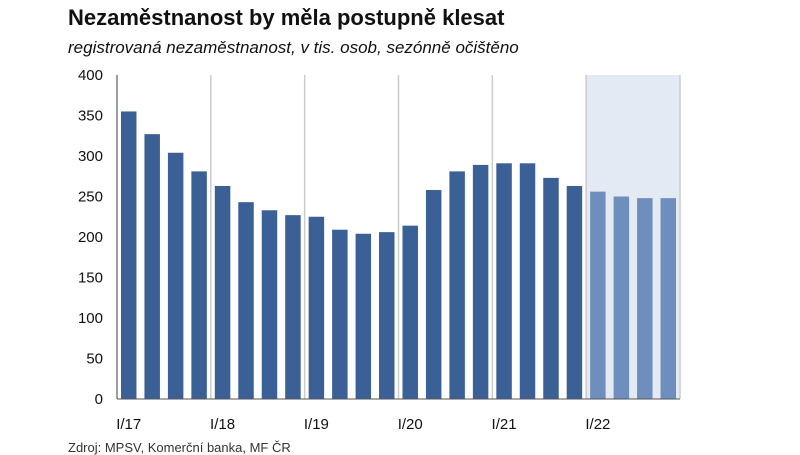  Describe the element at coordinates (504, 424) in the screenshot. I see `x-tick-label: I/21` at that location.